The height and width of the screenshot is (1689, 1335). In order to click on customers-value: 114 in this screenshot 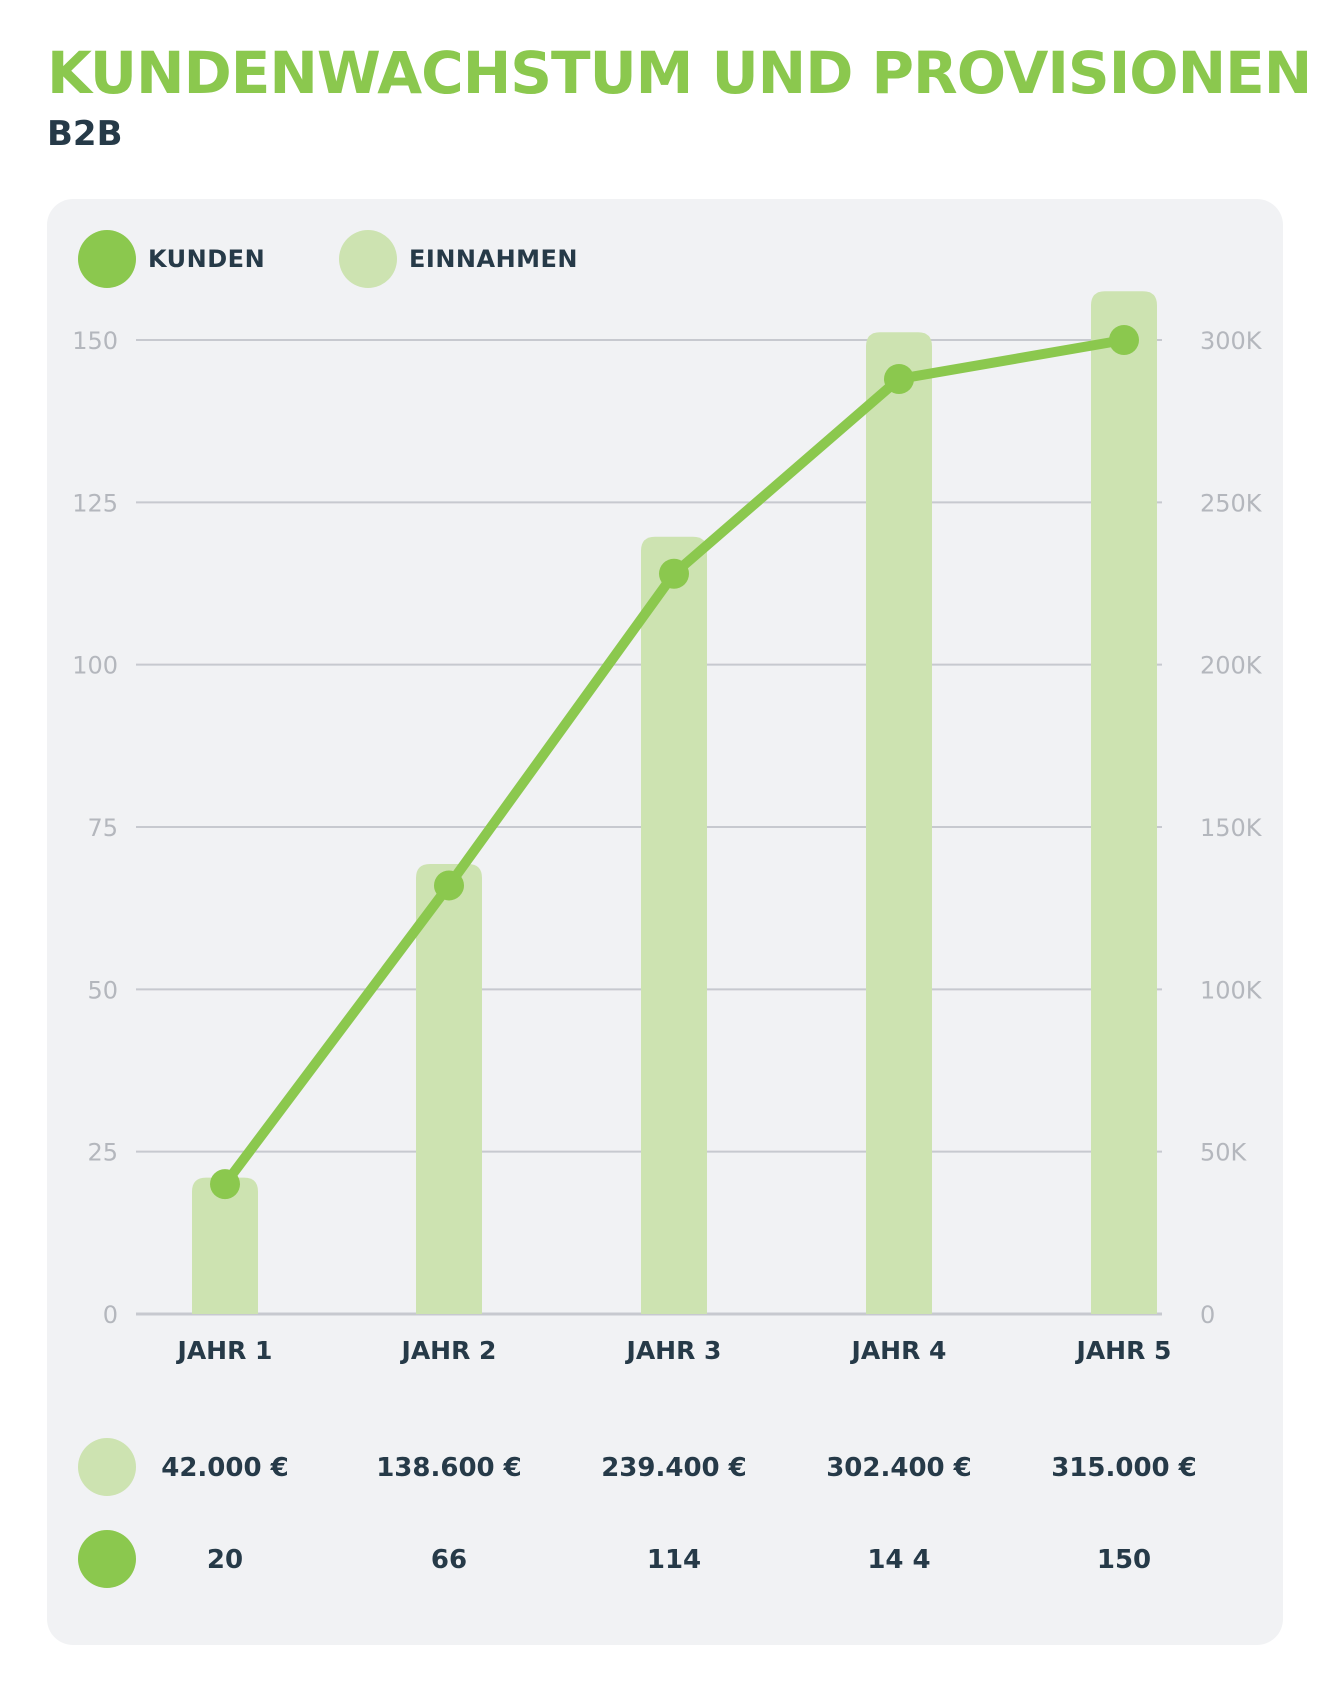, I will do `click(674, 1560)`.